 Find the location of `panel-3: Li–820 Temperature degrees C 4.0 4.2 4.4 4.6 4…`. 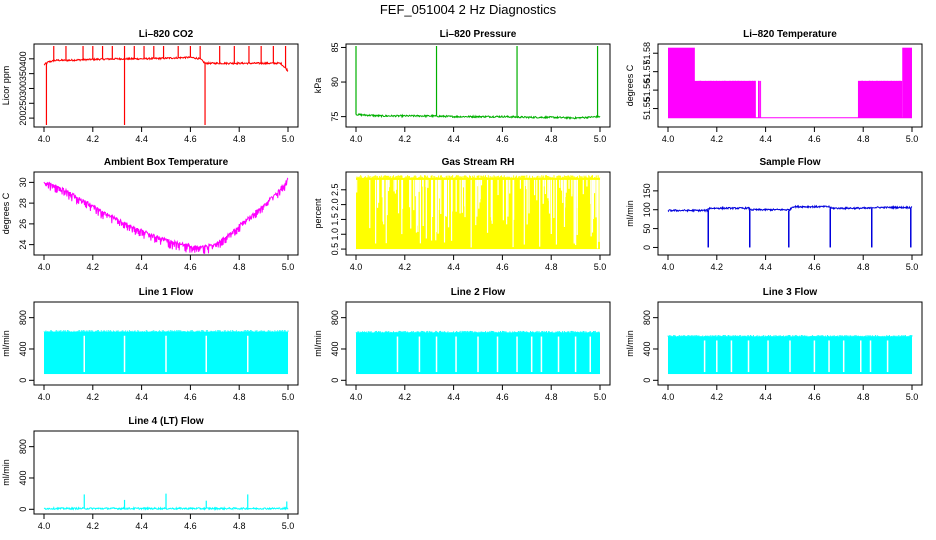

panel-3: Li–820 Temperature degrees C 4.0 4.2 4.4 4.6 4… is located at coordinates (774, 86).